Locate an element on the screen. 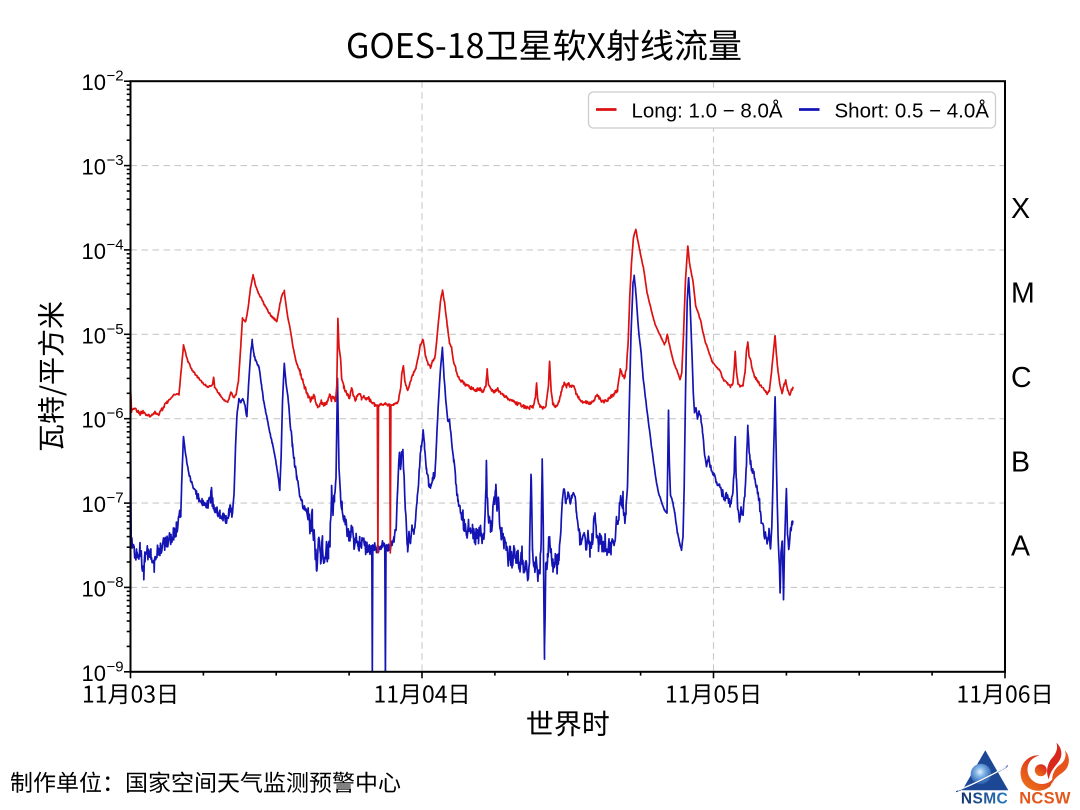 The width and height of the screenshot is (1080, 810). svg-text: −5 is located at coordinates (115, 329).